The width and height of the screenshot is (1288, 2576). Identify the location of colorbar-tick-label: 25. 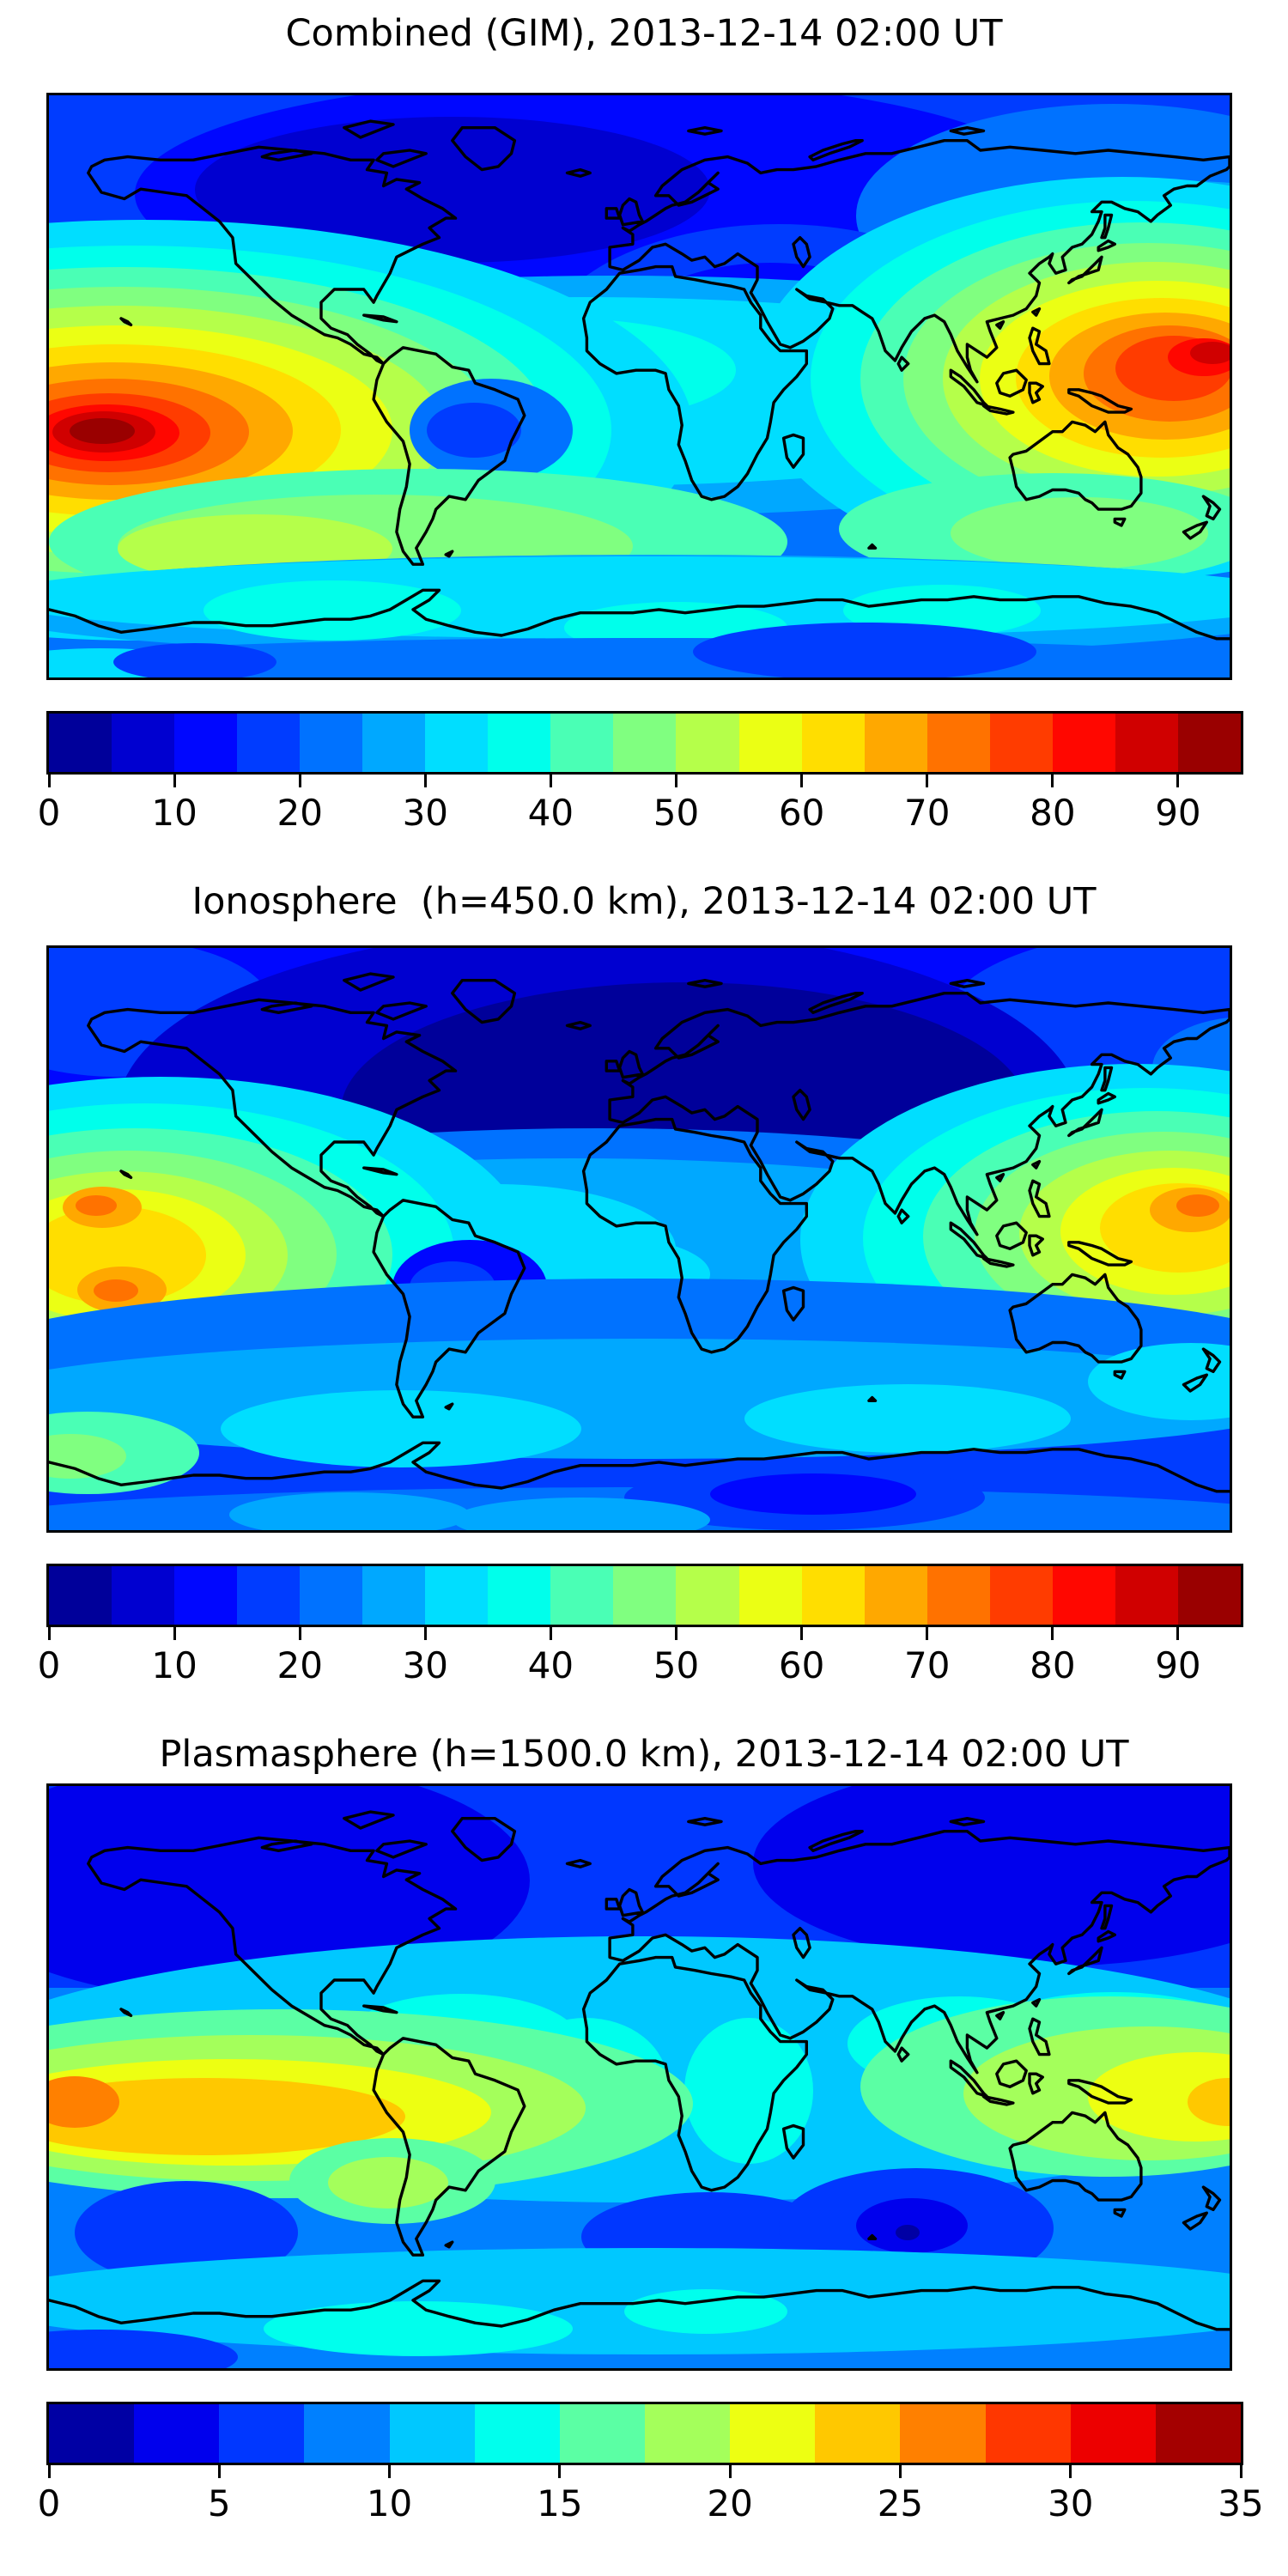
(900, 2503).